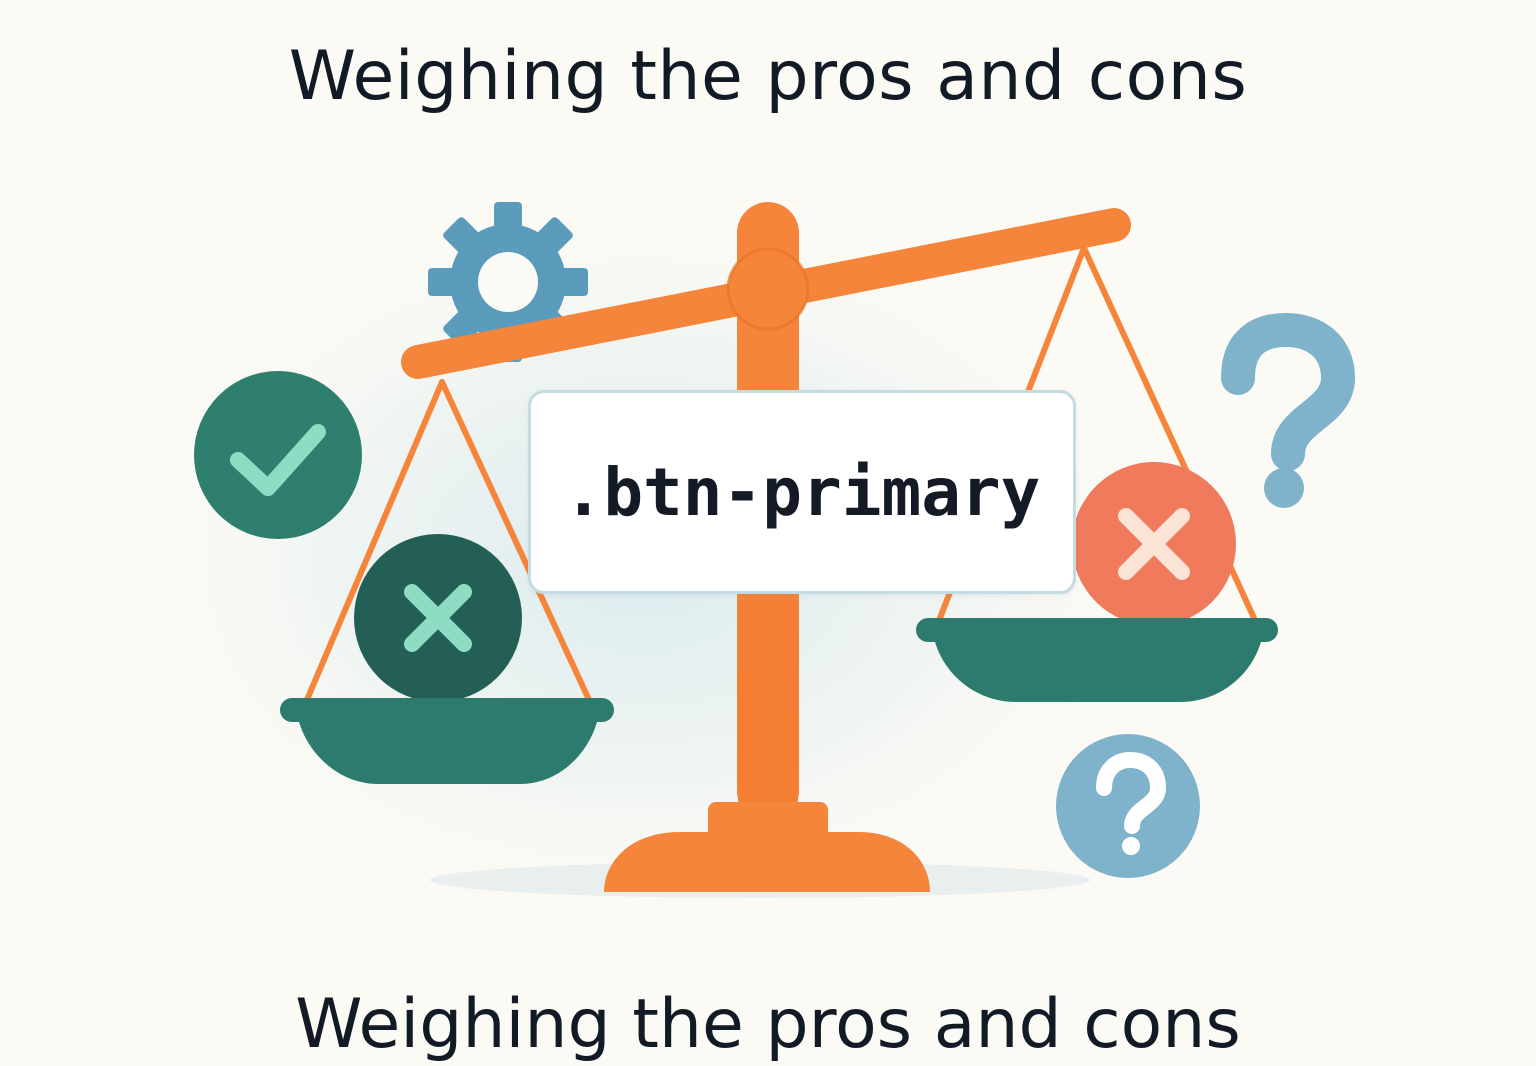  Describe the element at coordinates (1288, 410) in the screenshot. I see `question-mark-icon` at that location.